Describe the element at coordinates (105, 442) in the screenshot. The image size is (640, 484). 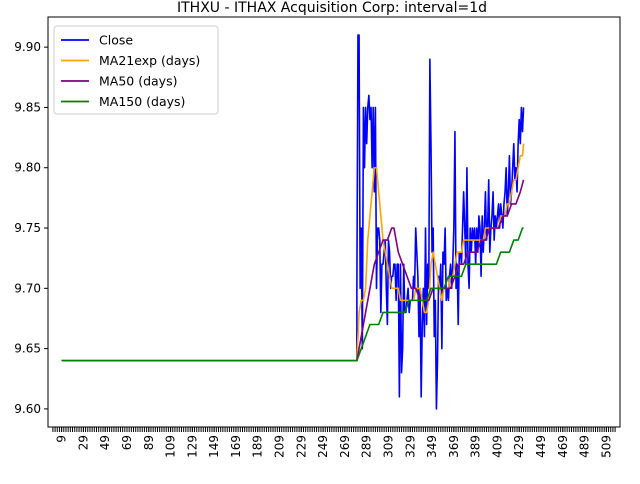
I see `x-tick-label-49: 49` at that location.